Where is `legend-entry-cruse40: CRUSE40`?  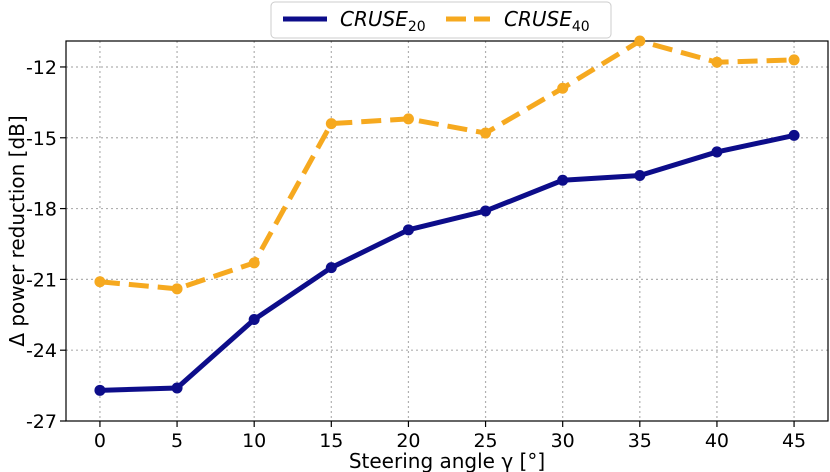
legend-entry-cruse40: CRUSE40 is located at coordinates (547, 21).